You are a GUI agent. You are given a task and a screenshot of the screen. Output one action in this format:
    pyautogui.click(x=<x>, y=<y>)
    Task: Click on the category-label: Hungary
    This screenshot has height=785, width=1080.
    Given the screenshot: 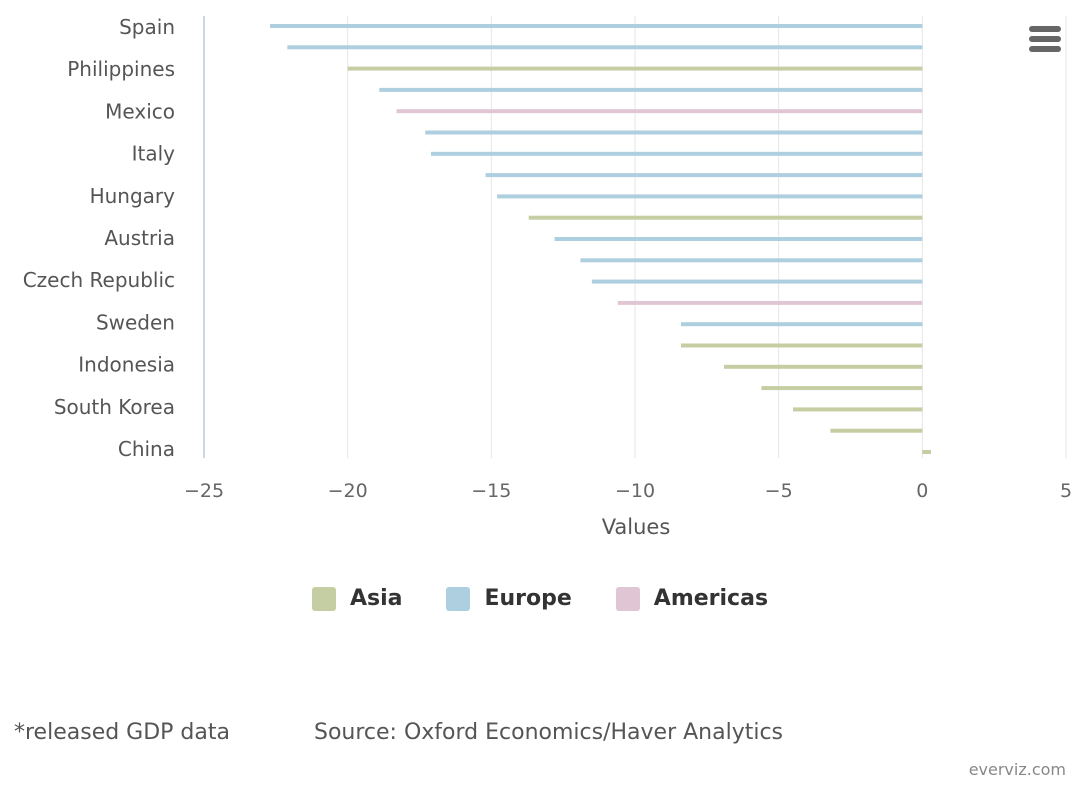 What is the action you would take?
    pyautogui.click(x=133, y=196)
    